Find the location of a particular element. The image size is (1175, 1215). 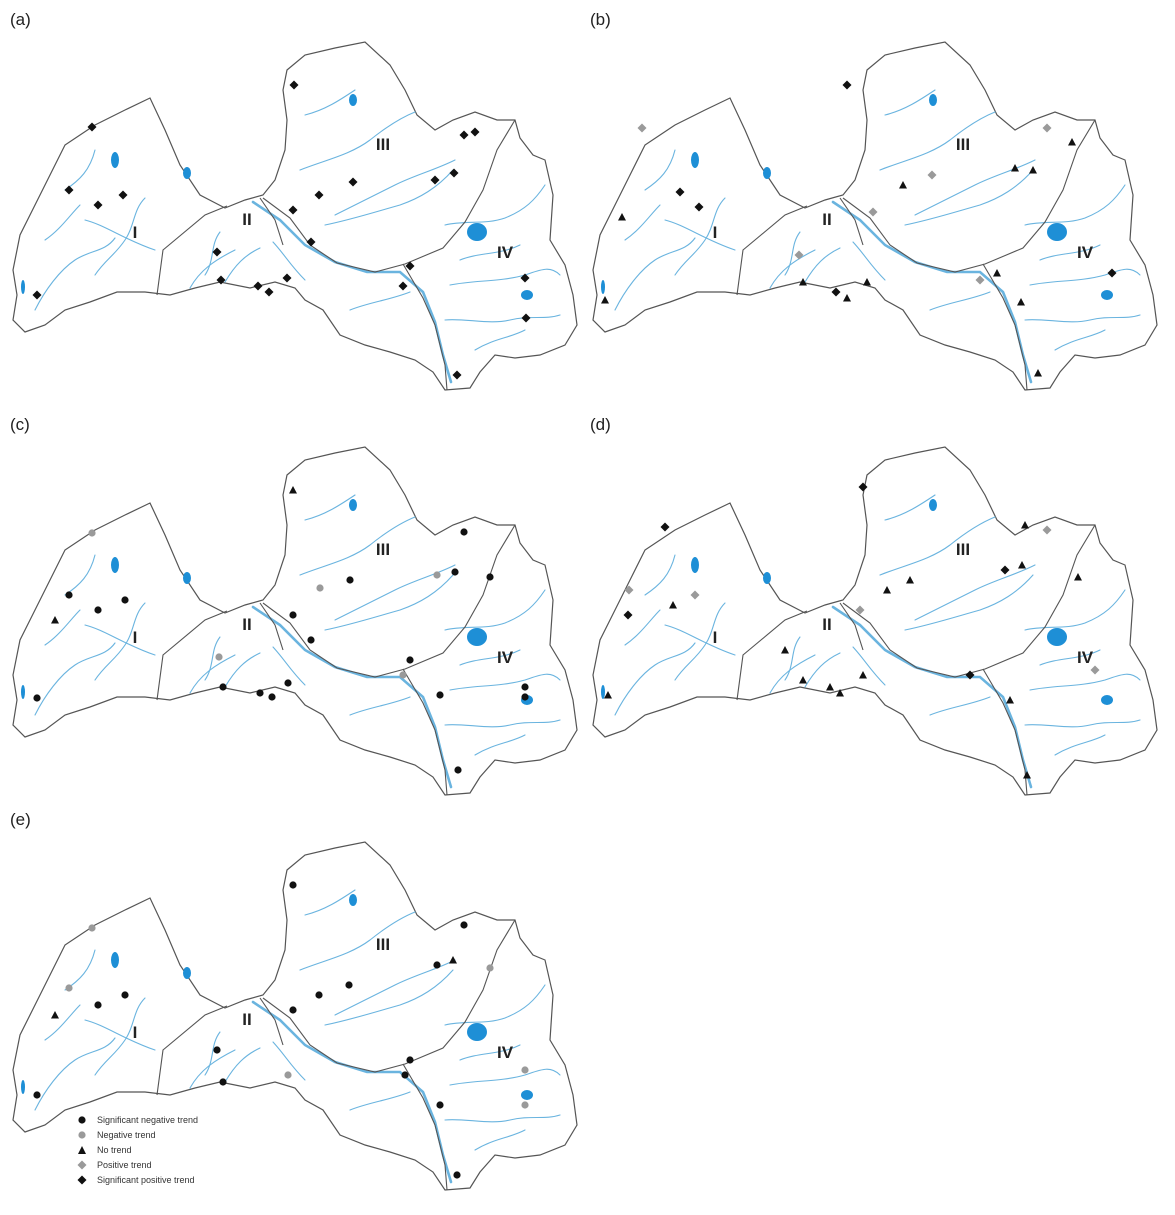

legend-label: No trend is located at coordinates (114, 1149).